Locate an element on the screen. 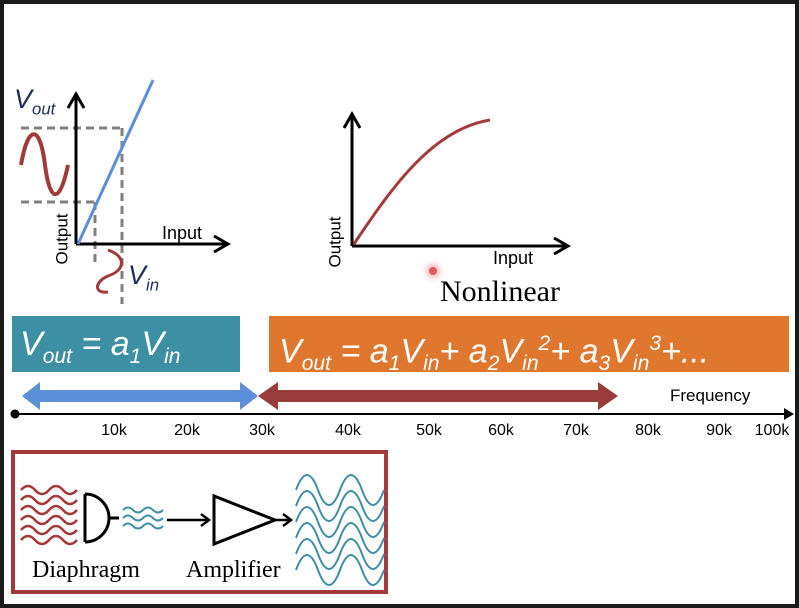  nonlinear-y-axis-label: Output is located at coordinates (335, 242).